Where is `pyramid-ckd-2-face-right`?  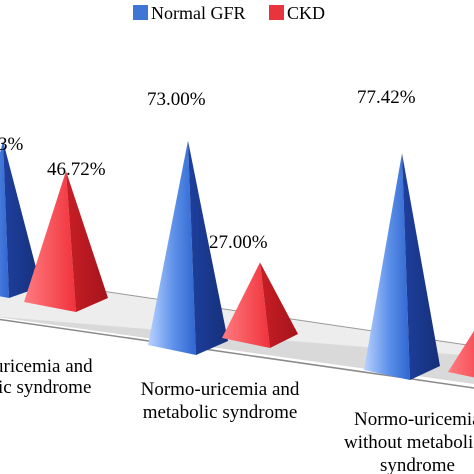
pyramid-ckd-2-face-right is located at coordinates (279, 305).